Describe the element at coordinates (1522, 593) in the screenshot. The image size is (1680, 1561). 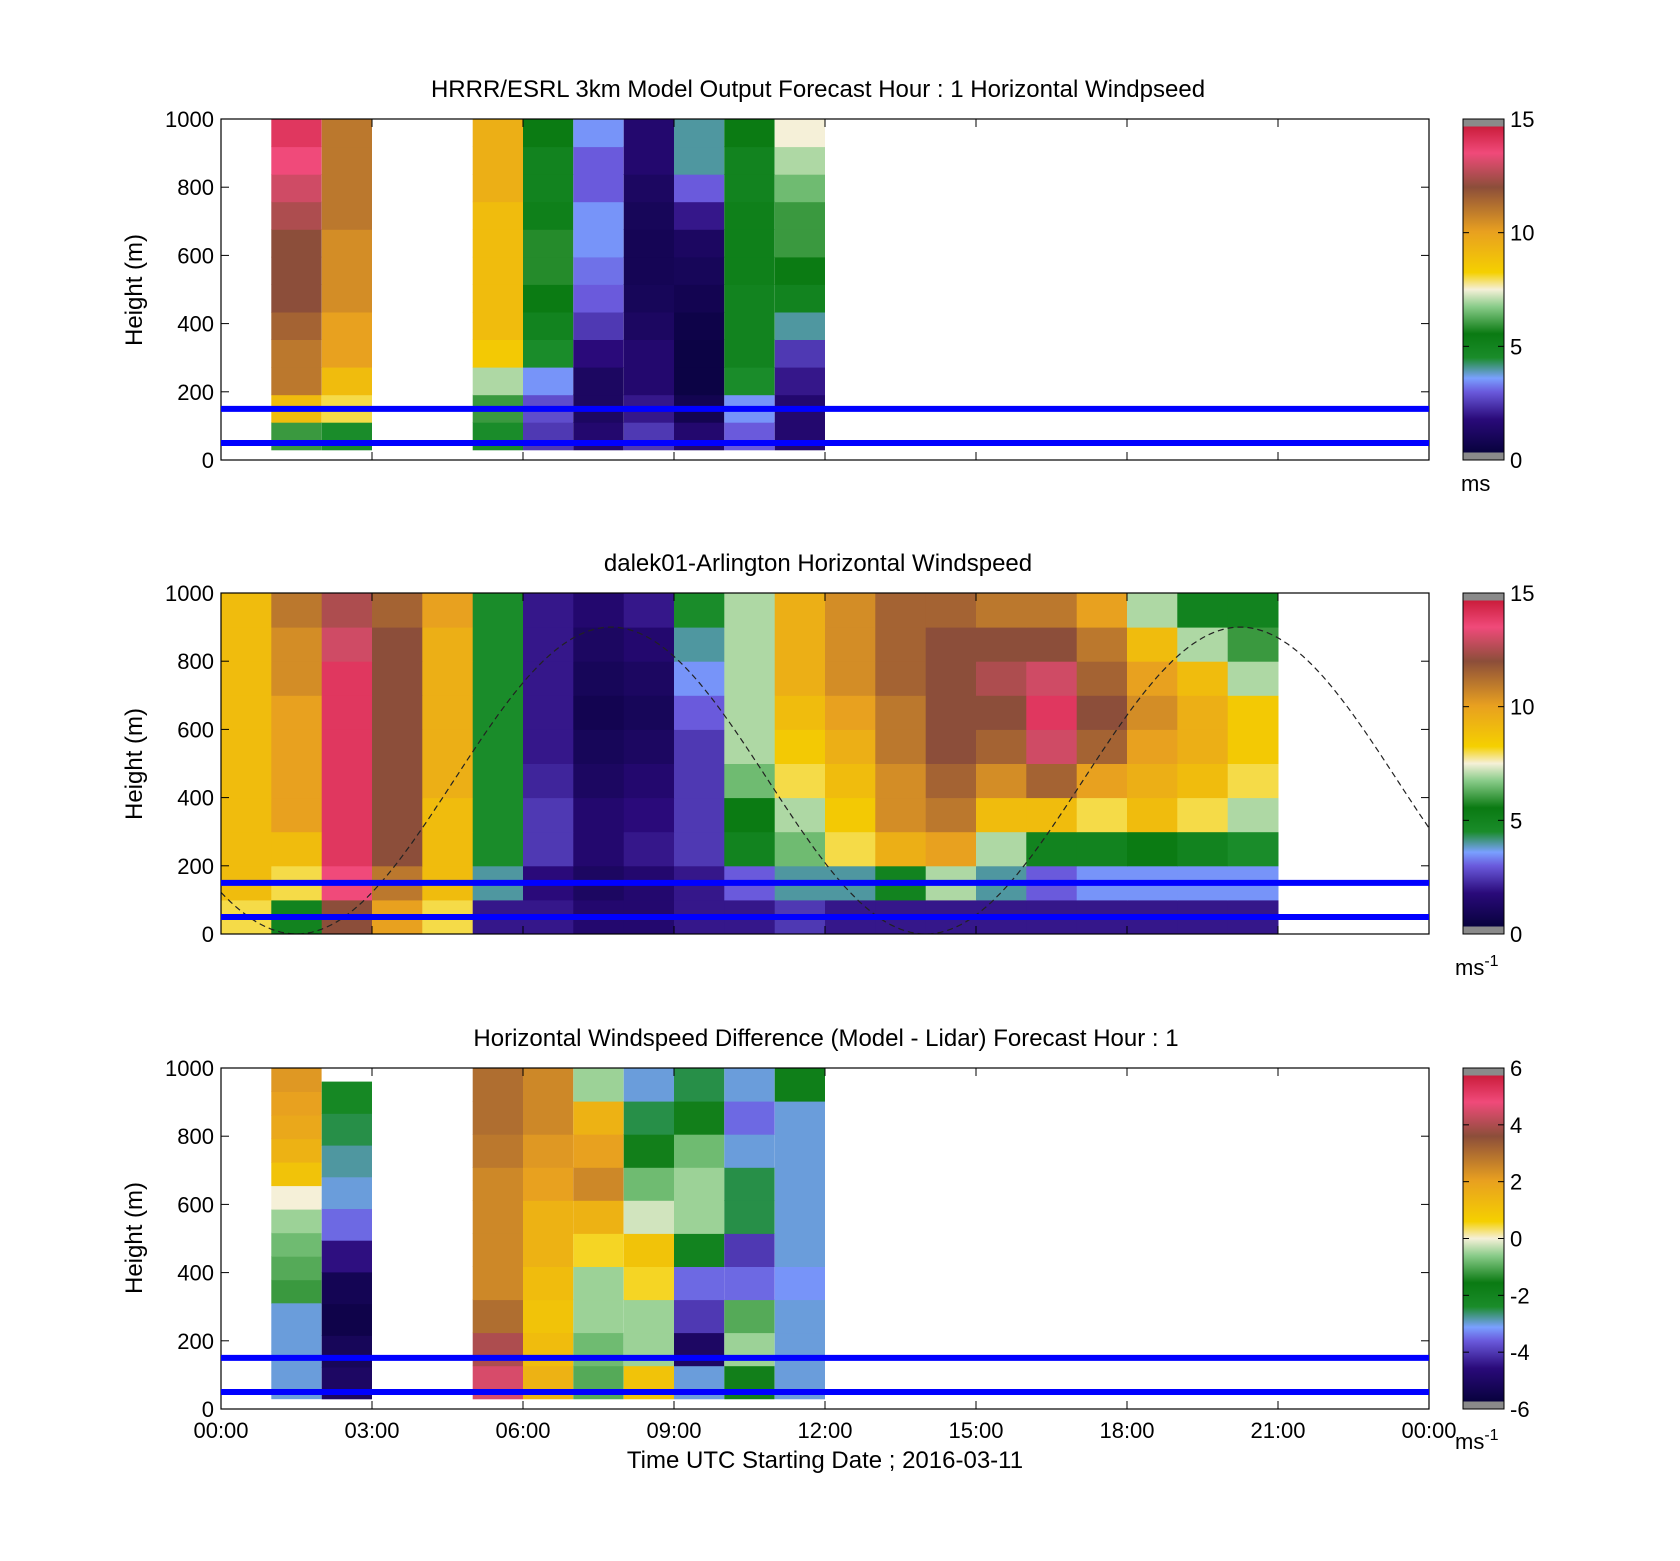
I see `colorbar-tick-label: 15` at that location.